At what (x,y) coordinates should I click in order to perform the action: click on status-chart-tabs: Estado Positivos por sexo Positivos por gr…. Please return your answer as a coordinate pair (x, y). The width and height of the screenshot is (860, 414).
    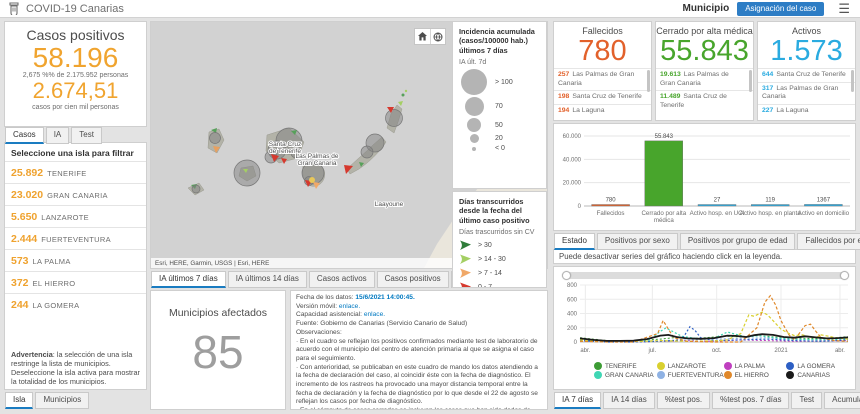
    Looking at the image, I should click on (707, 241).